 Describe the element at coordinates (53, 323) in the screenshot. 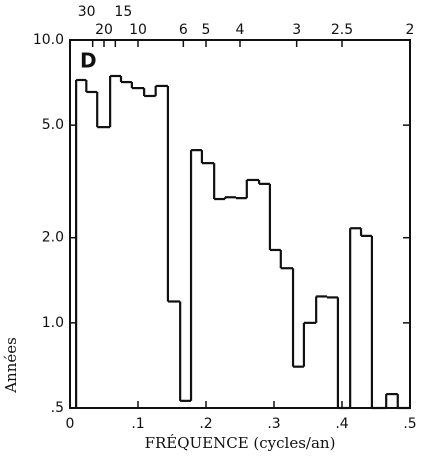

I see `y-tick-label: 1.0` at that location.